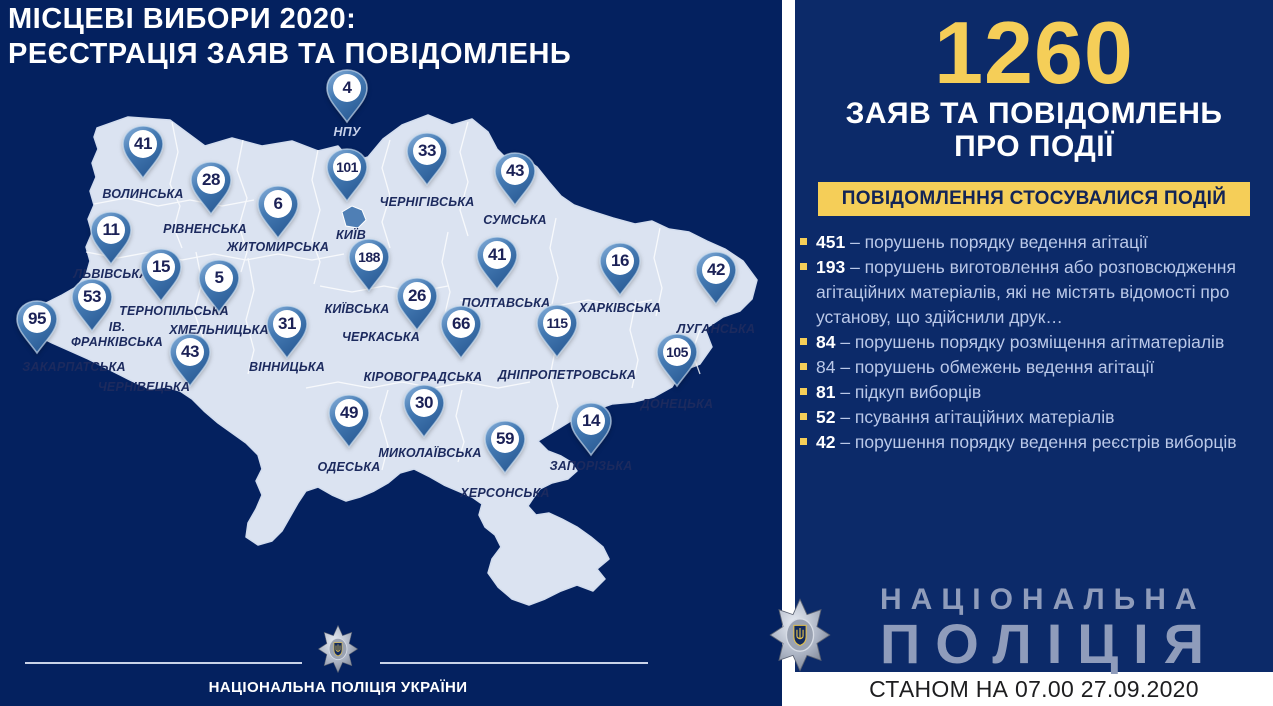 The height and width of the screenshot is (706, 1273). I want to click on footer-divider-right, so click(514, 663).